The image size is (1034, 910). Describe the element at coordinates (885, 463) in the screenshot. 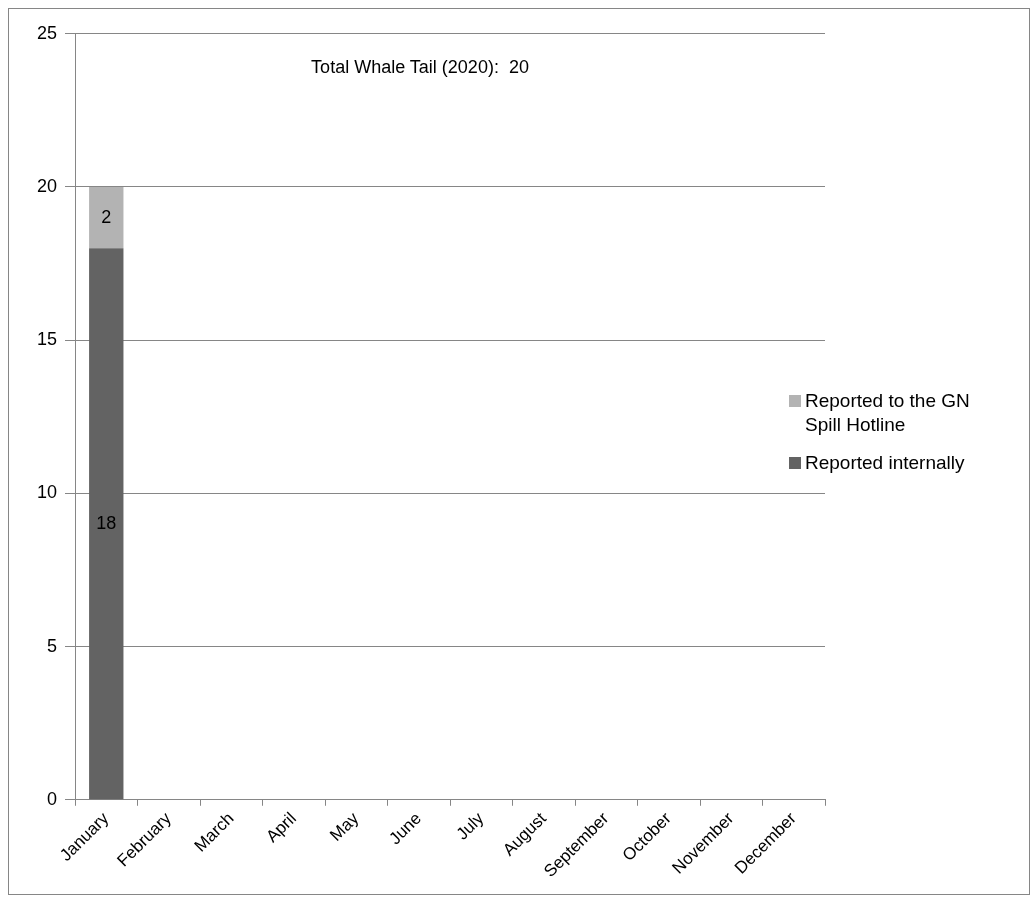

I see `legend-label: Reported internally` at that location.